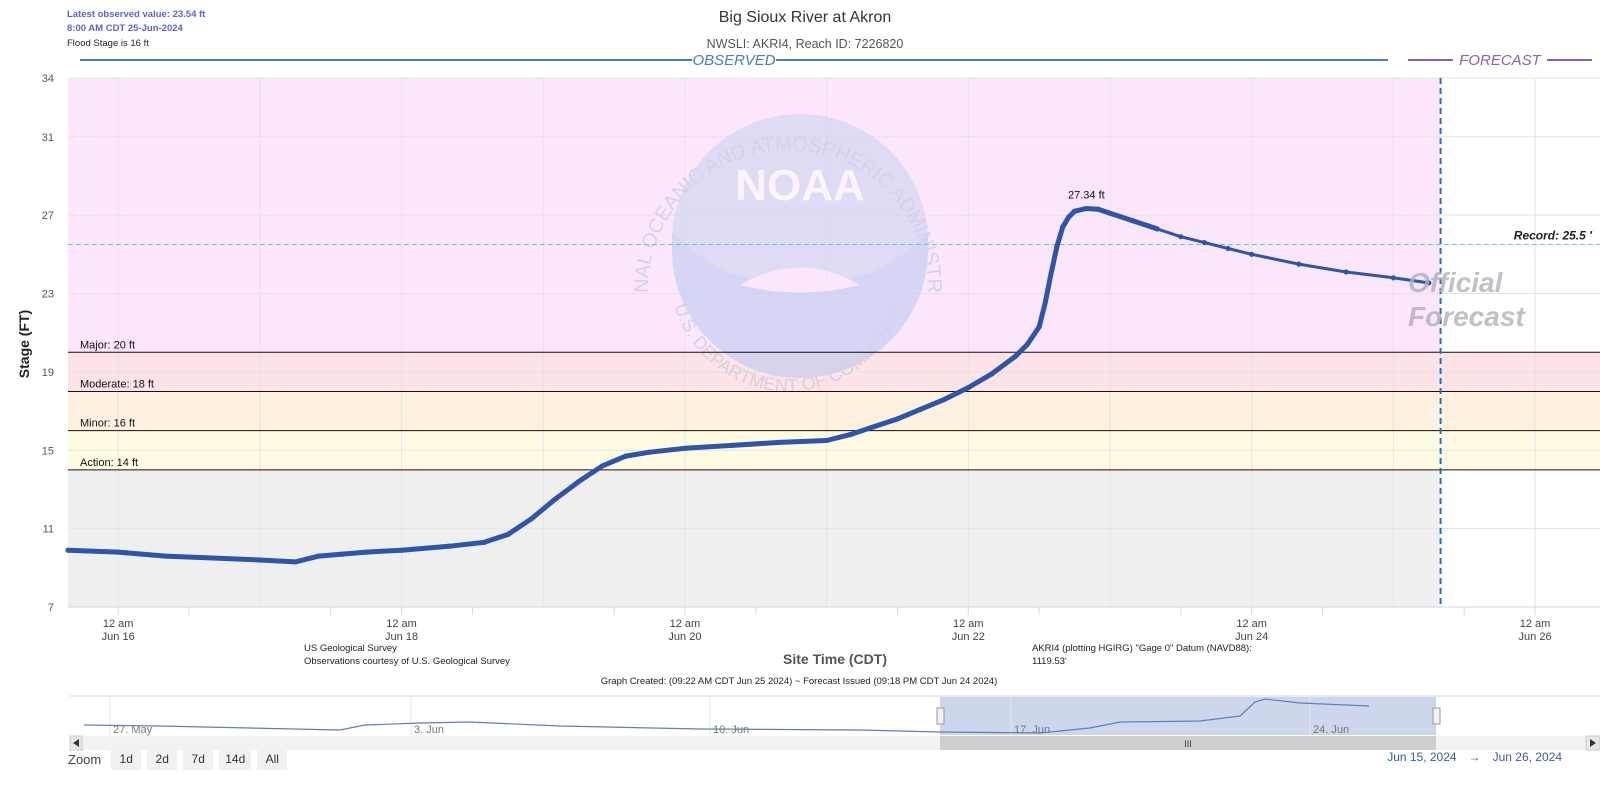  I want to click on y-tick-label: 34, so click(48, 79).